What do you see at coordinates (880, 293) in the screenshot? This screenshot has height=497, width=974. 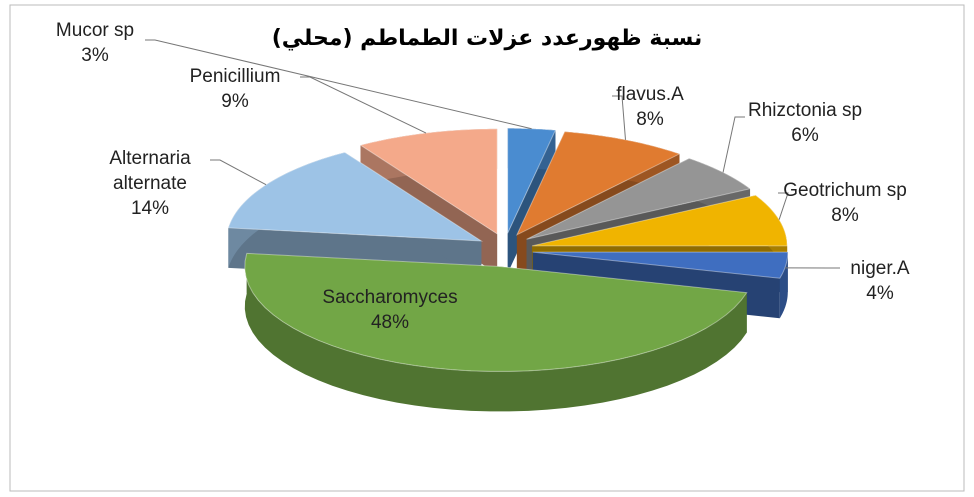 I see `value-label: 4%` at bounding box center [880, 293].